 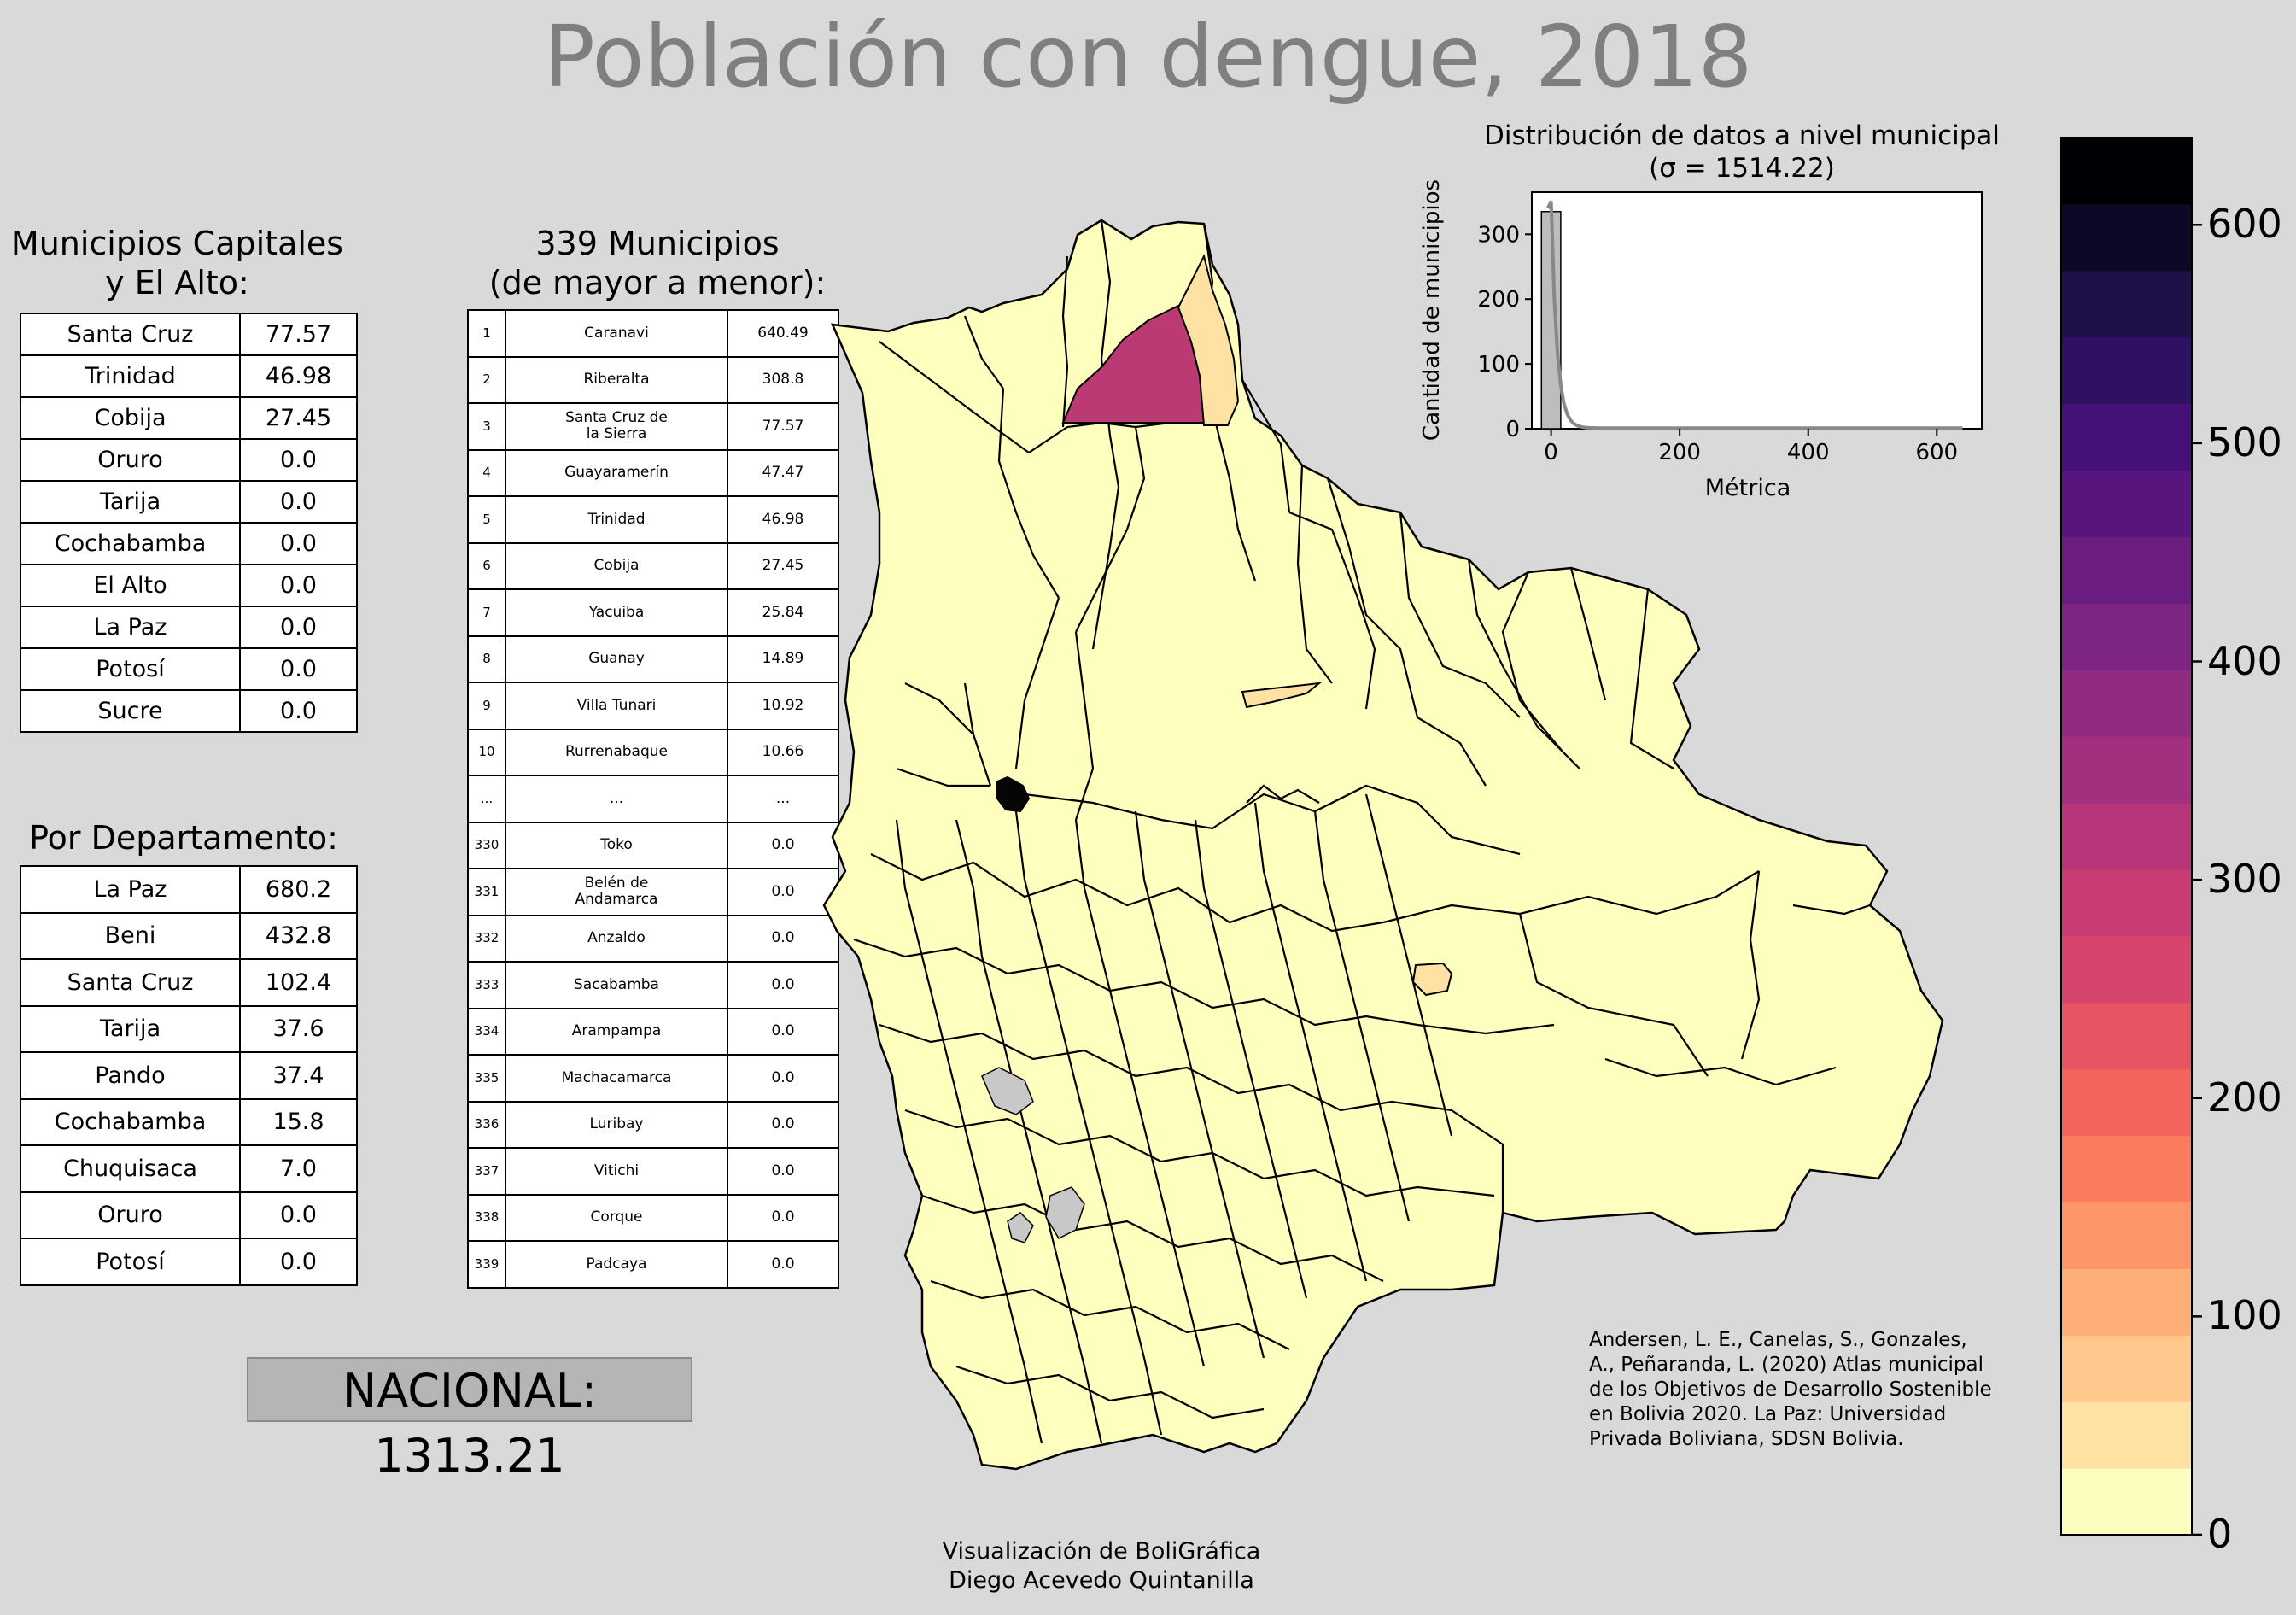 What do you see at coordinates (2244, 660) in the screenshot?
I see `colorbar-tick-label: 400` at bounding box center [2244, 660].